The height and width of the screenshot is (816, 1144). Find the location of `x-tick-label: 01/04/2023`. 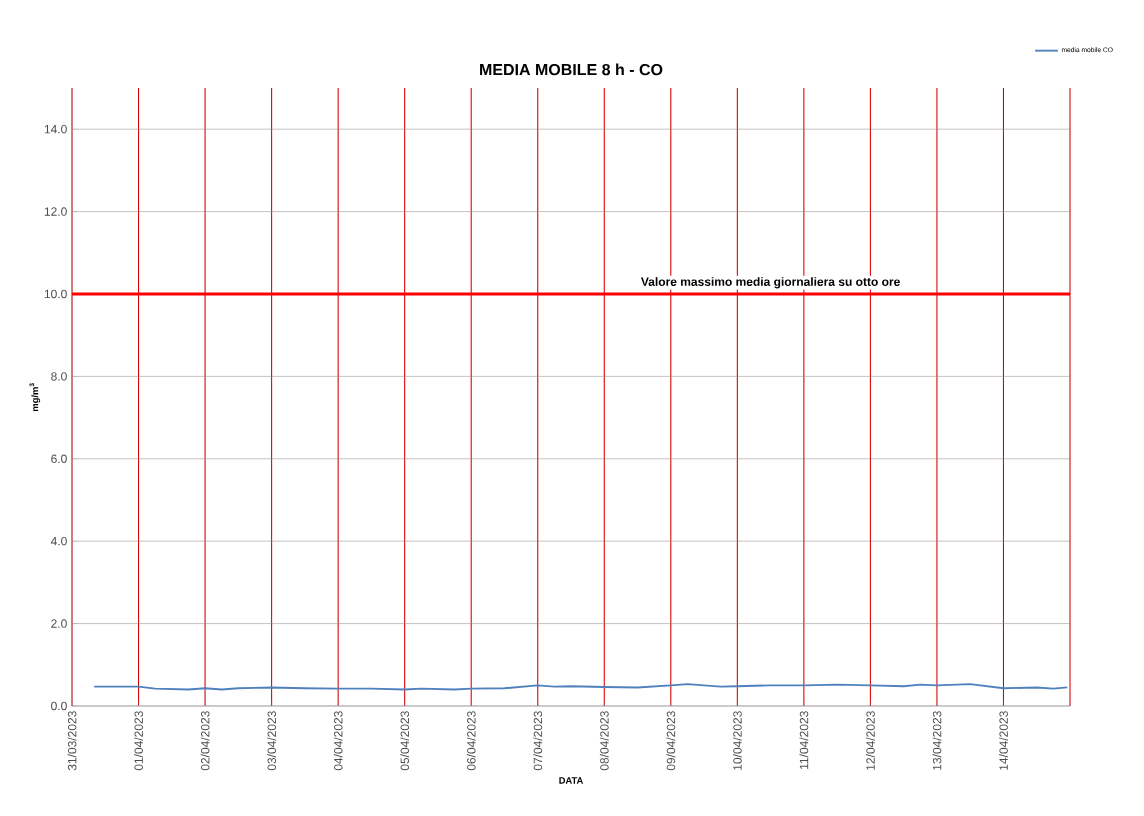

x-tick-label: 01/04/2023 is located at coordinates (138, 741).